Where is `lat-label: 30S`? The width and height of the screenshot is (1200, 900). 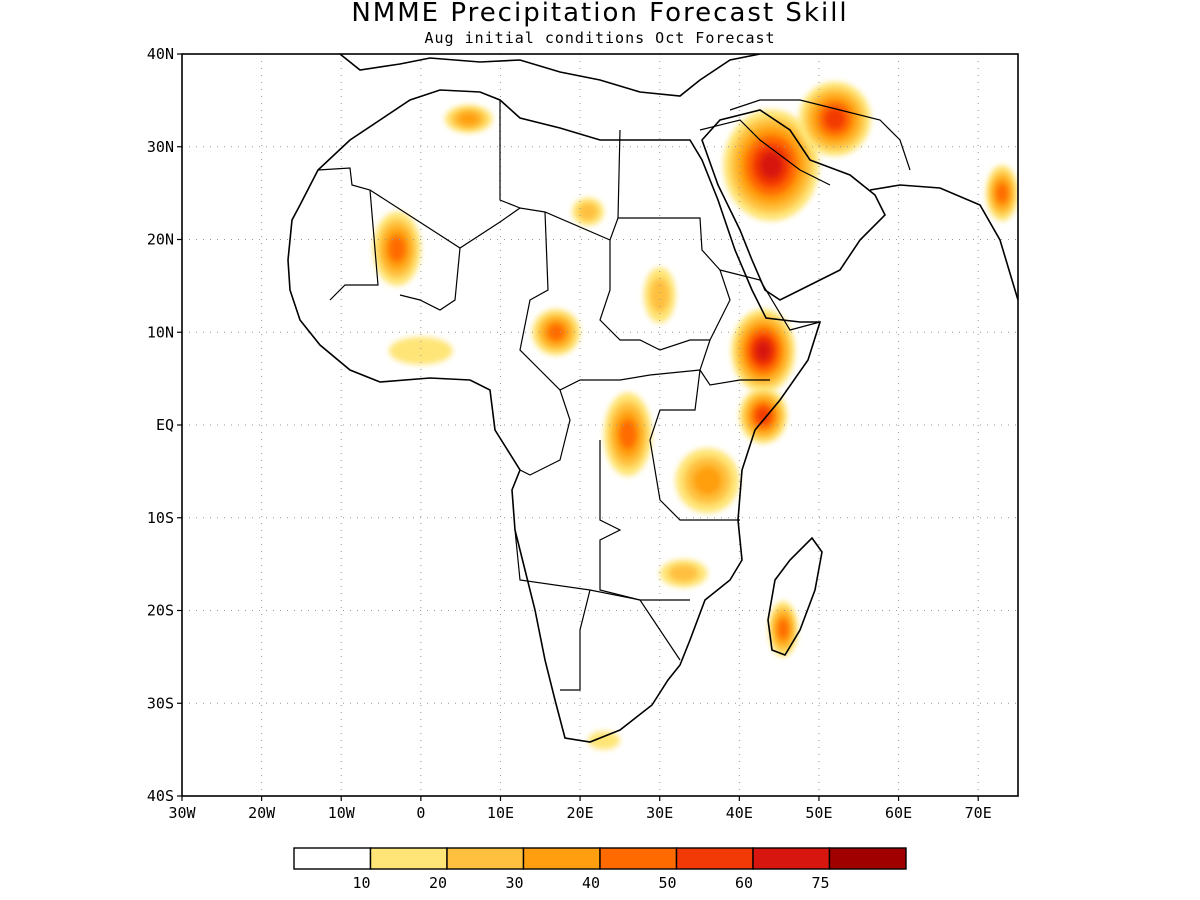 lat-label: 30S is located at coordinates (160, 703).